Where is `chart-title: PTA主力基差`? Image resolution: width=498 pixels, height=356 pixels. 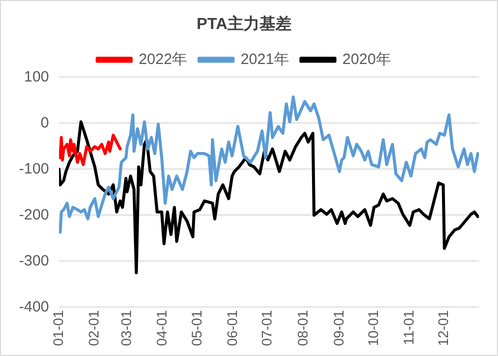 chart-title: PTA主力基差 is located at coordinates (244, 24).